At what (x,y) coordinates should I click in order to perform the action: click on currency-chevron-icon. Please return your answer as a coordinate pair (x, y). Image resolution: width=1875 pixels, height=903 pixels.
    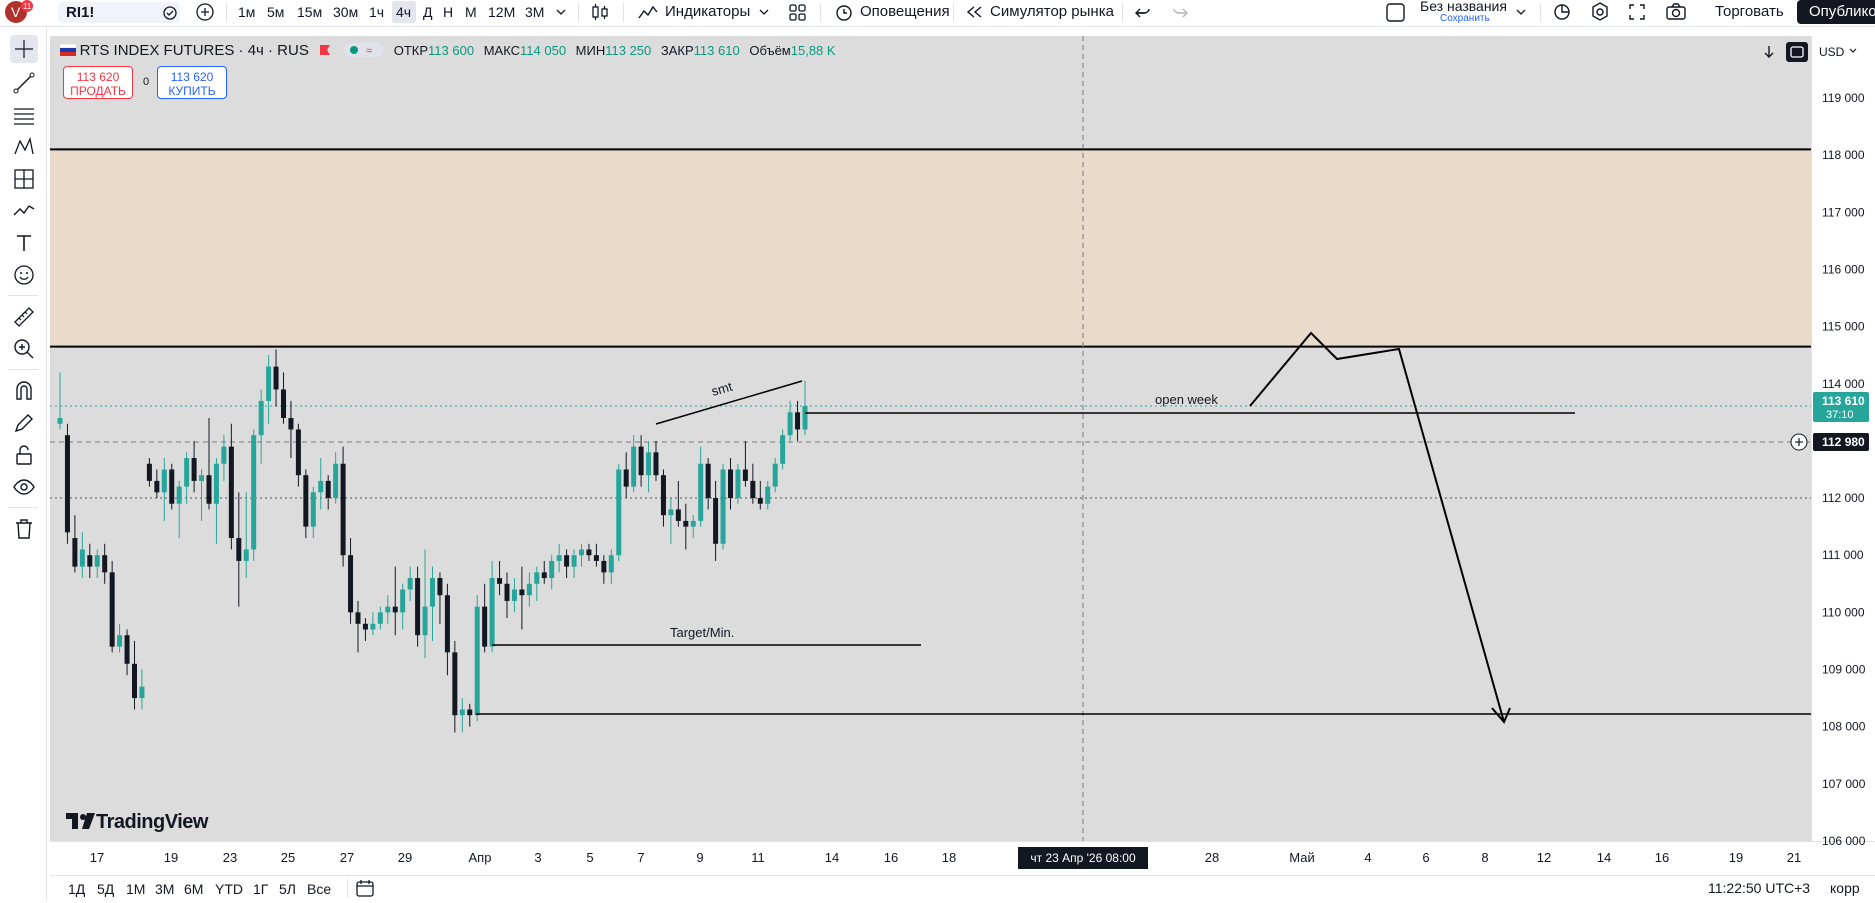
    Looking at the image, I should click on (1853, 50).